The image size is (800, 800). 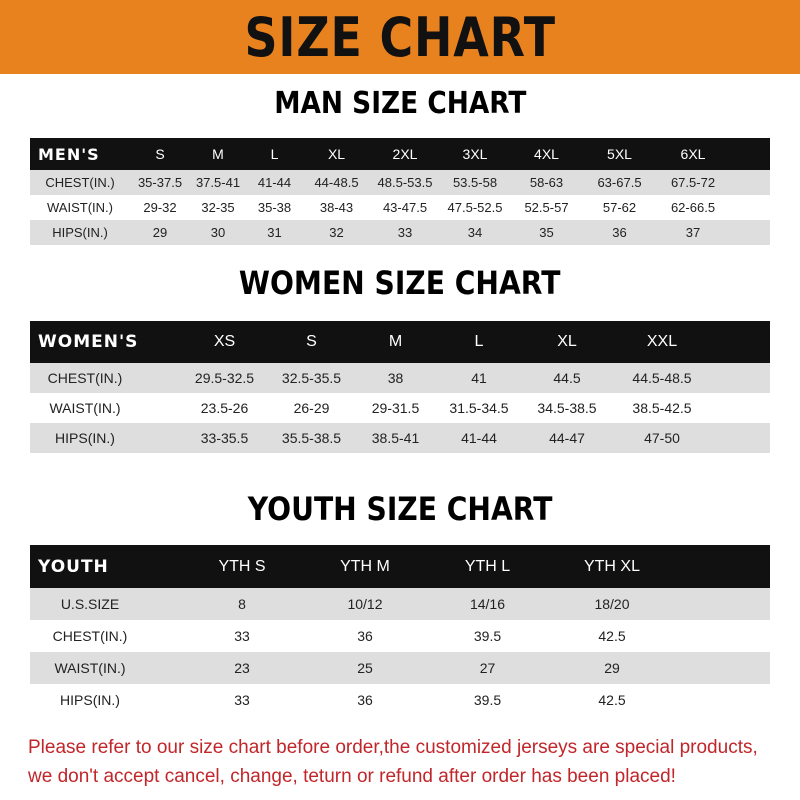 I want to click on cell: 34, so click(x=475, y=232).